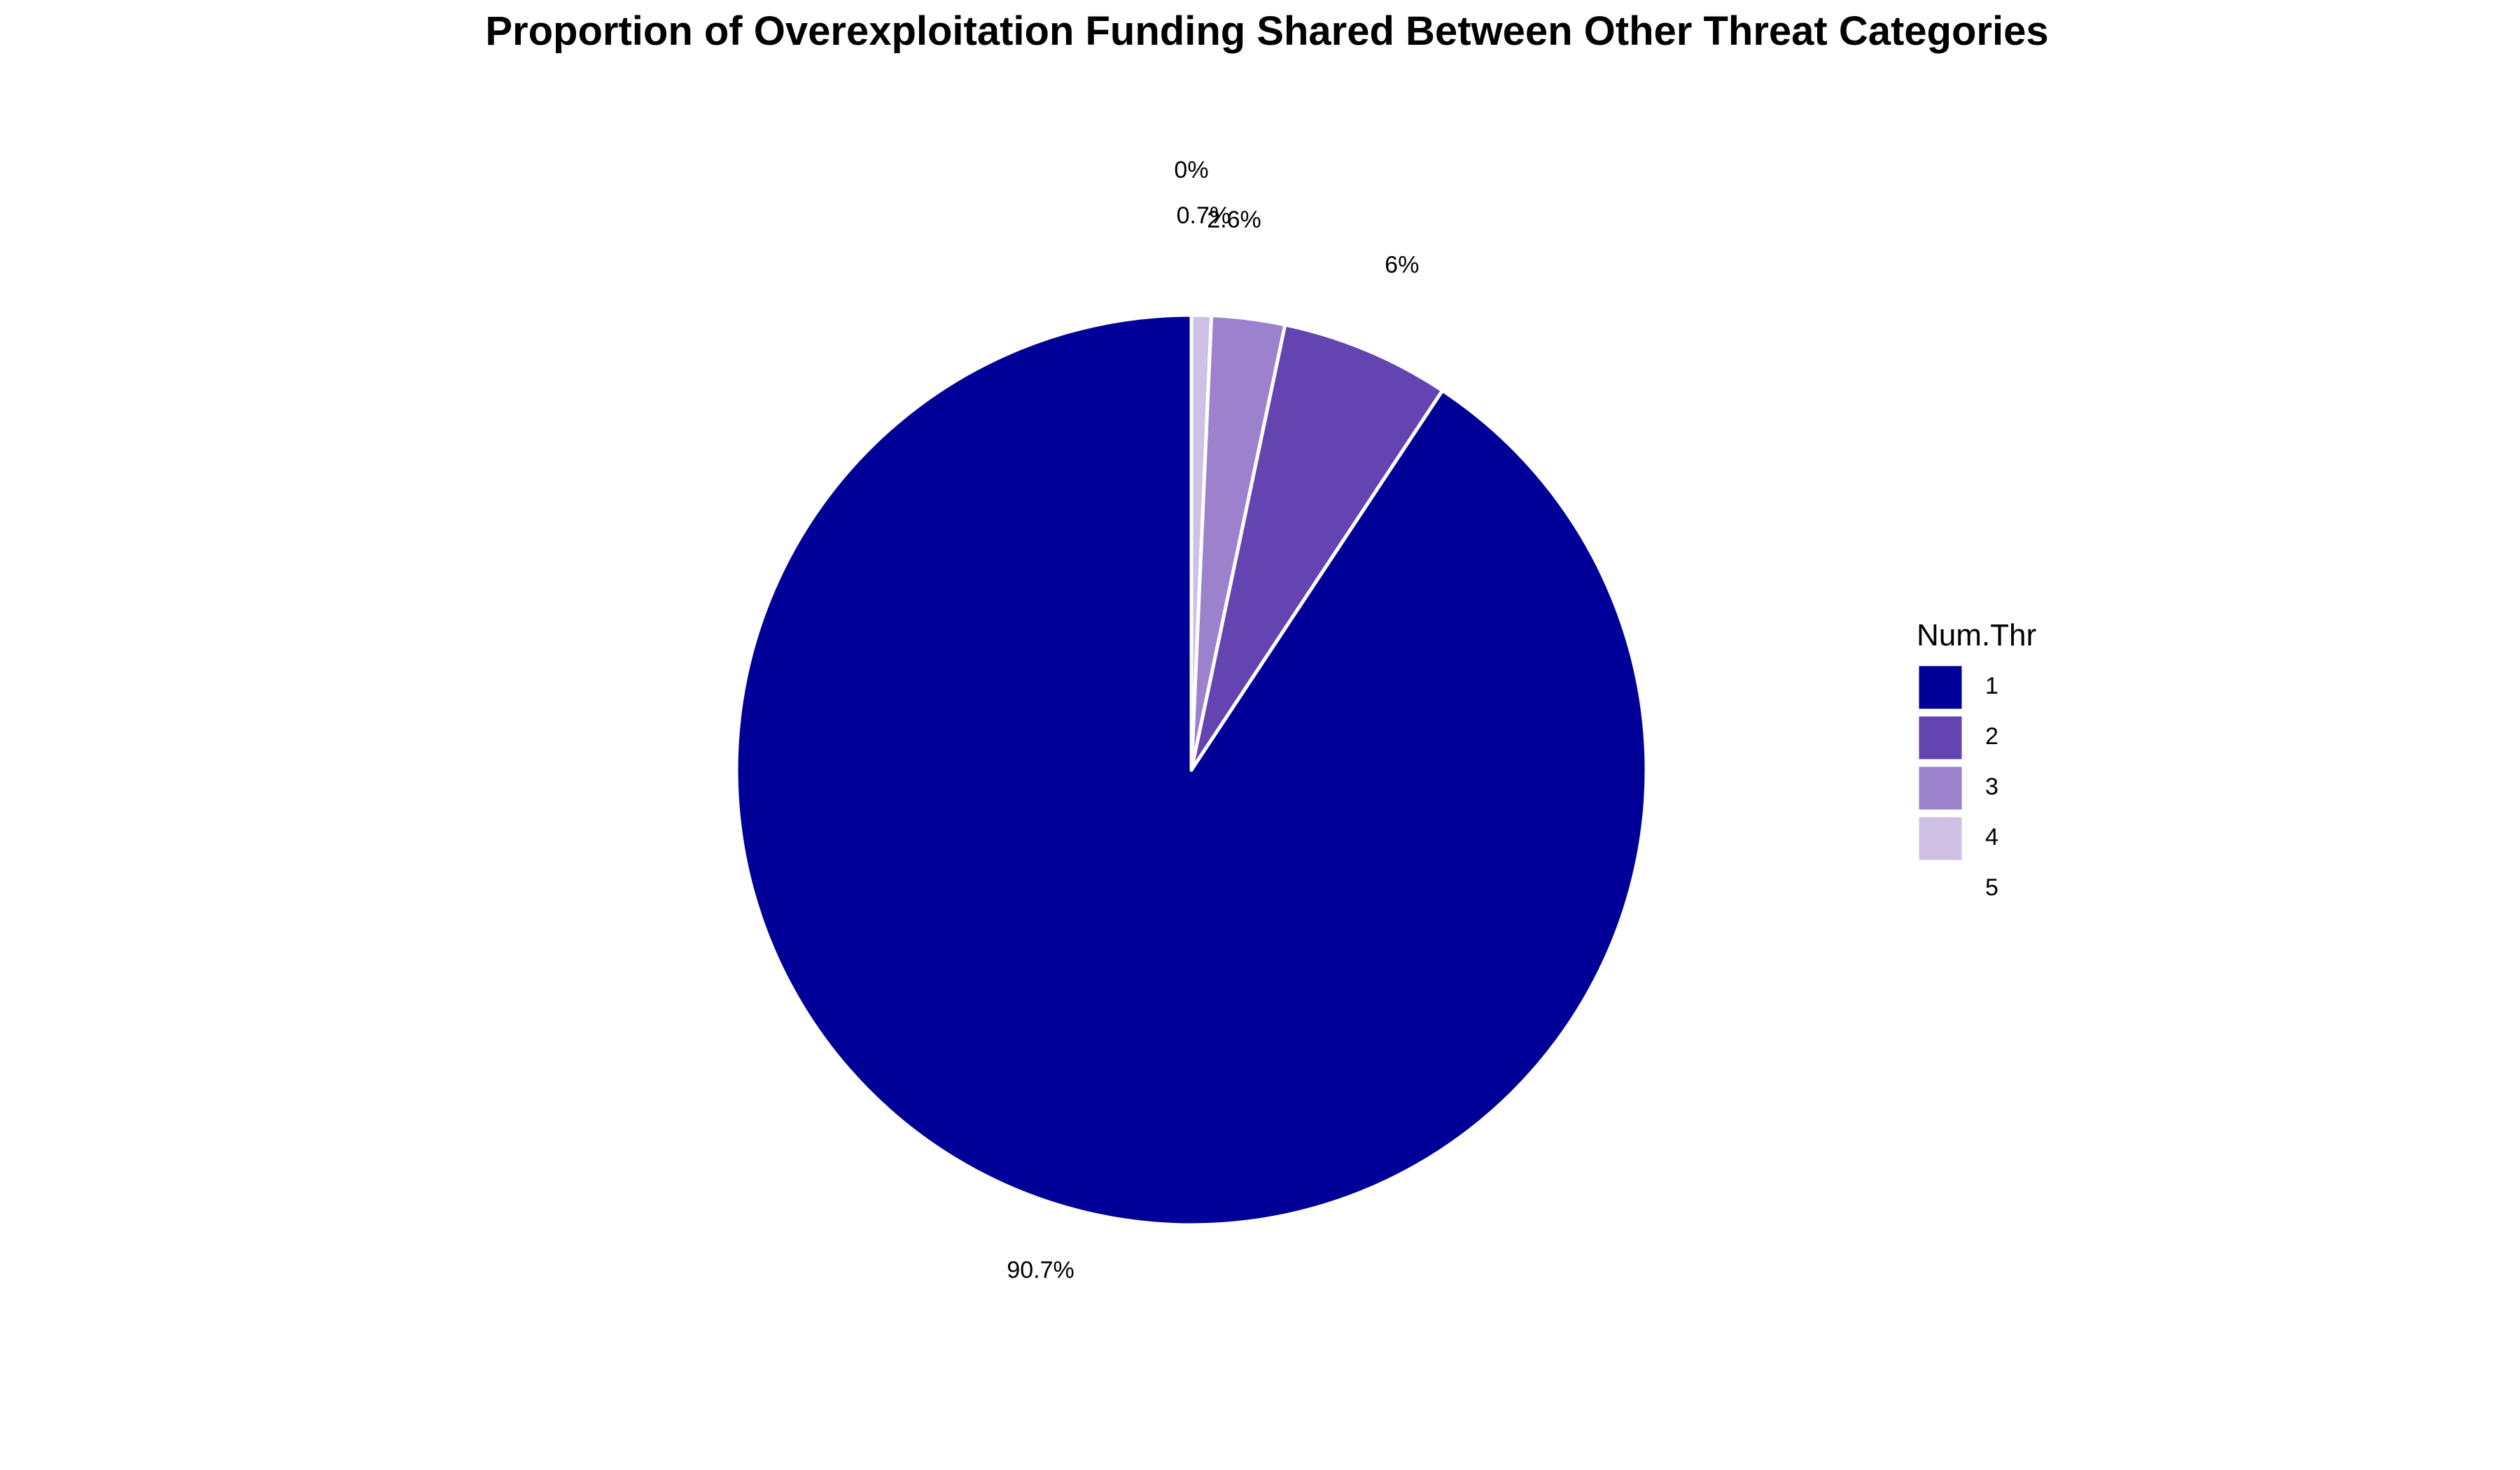 This screenshot has width=2520, height=1470. I want to click on slice-label-4: 0.7%, so click(1204, 215).